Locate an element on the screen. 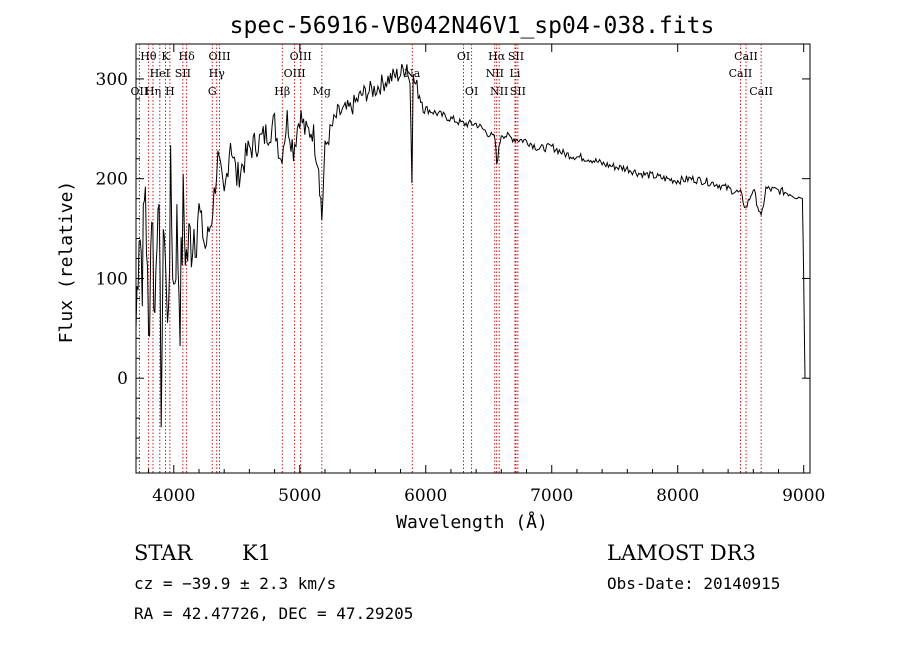 This screenshot has height=649, width=900. line-label-Ca-II-8498: CaII is located at coordinates (741, 73).